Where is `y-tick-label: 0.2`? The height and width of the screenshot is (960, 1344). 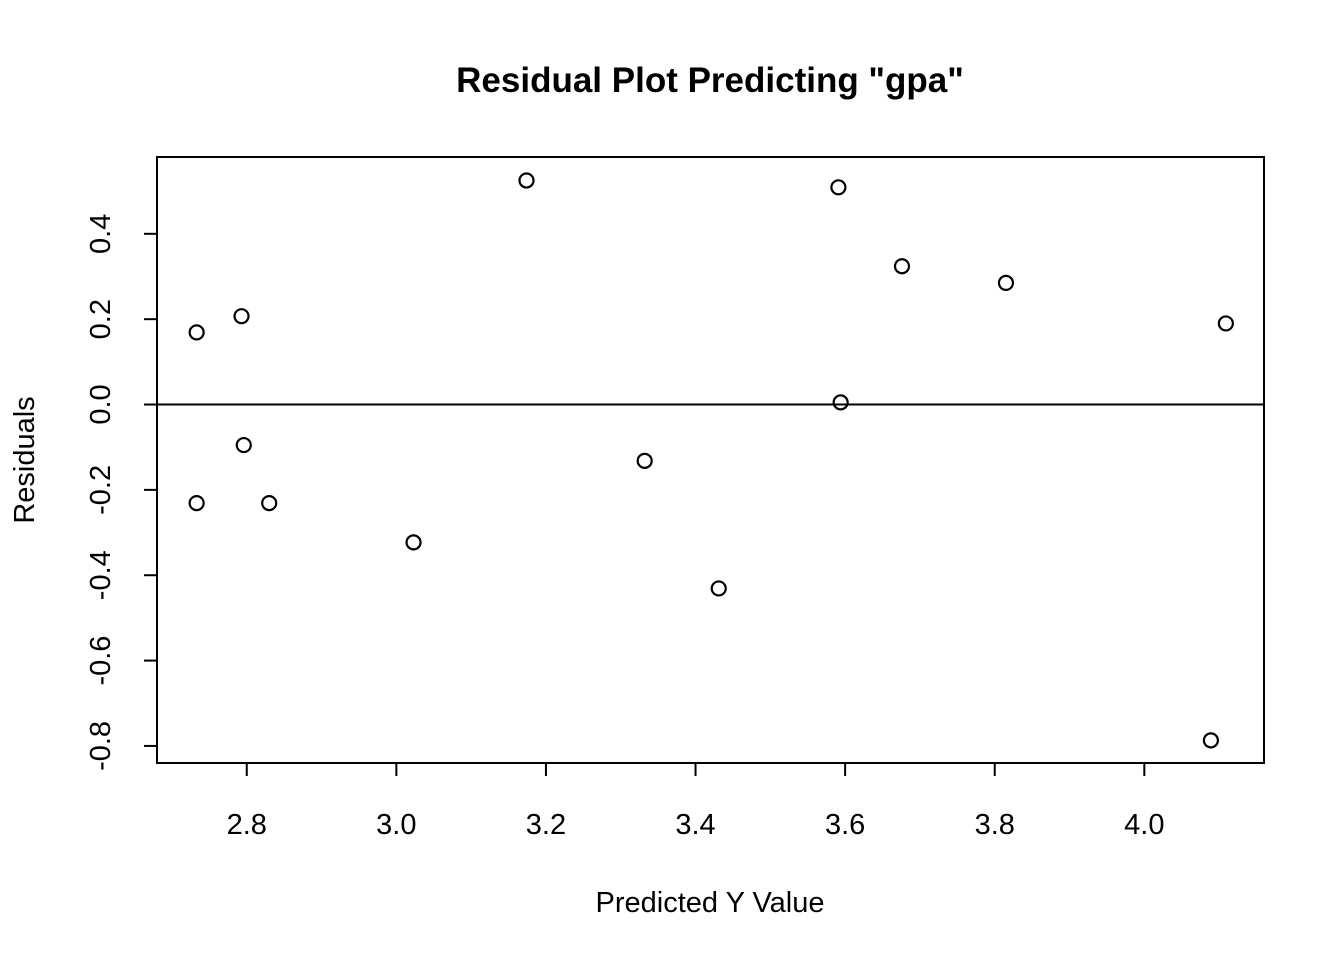
y-tick-label: 0.2 is located at coordinates (101, 319).